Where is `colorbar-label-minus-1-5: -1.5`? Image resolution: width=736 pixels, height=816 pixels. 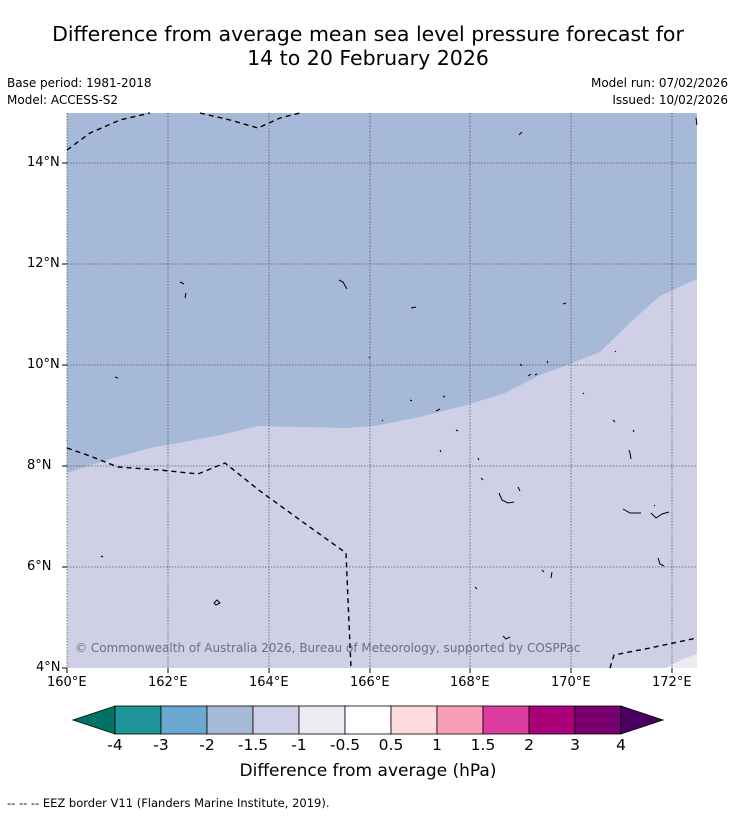 colorbar-label-minus-1-5: -1.5 is located at coordinates (253, 745).